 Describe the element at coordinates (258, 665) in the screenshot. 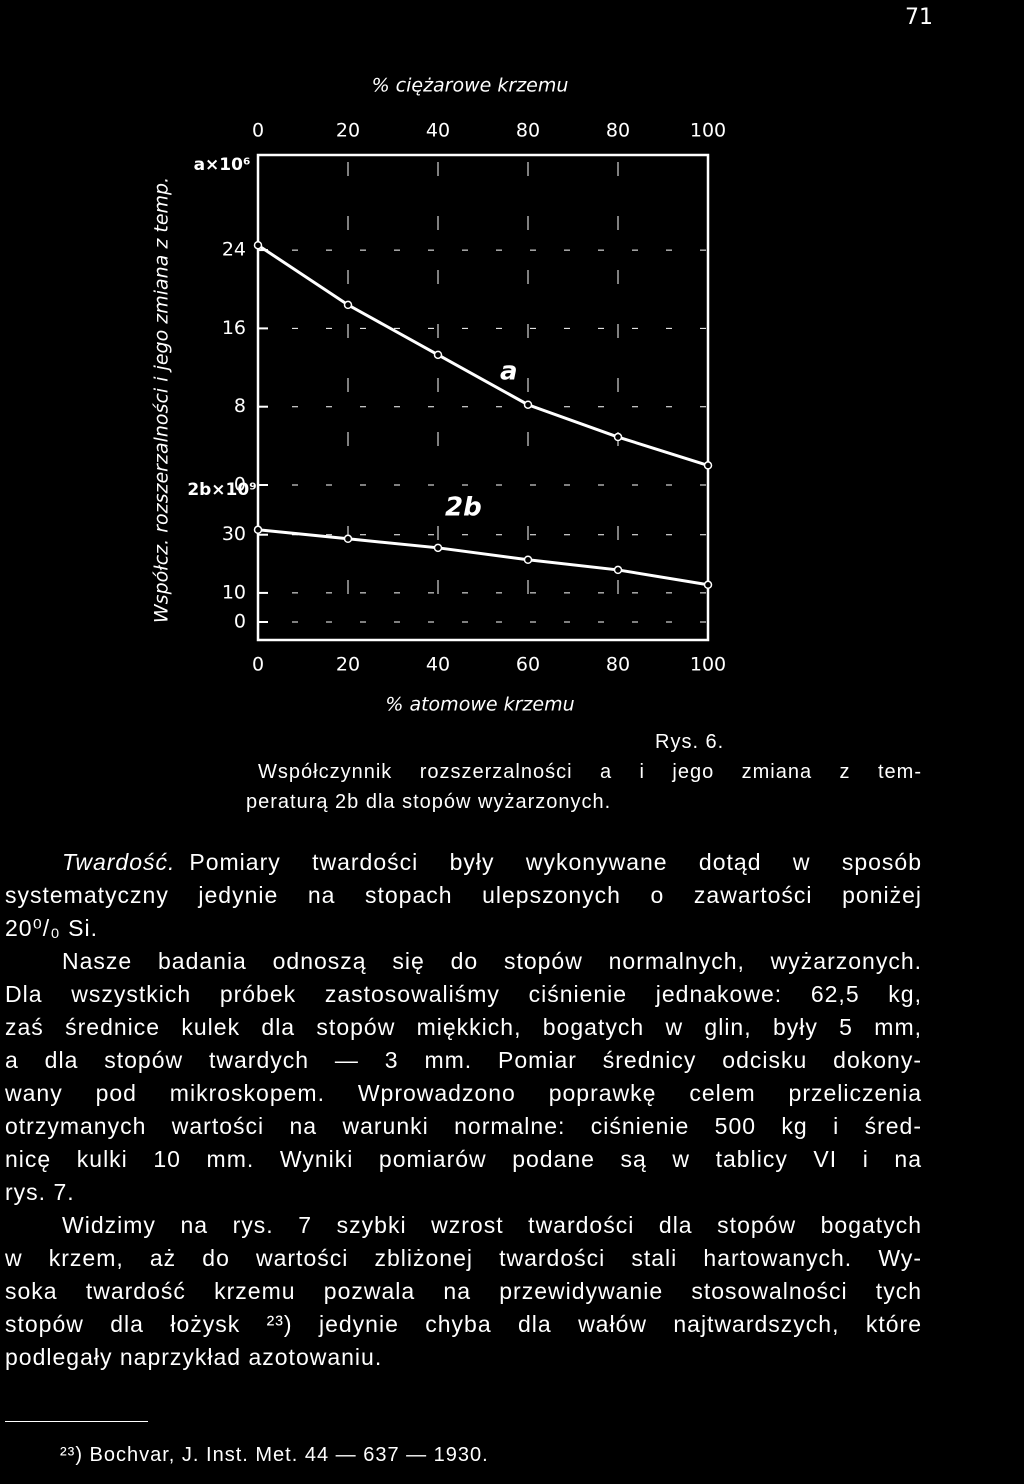

I see `x-tick-label: 0` at that location.